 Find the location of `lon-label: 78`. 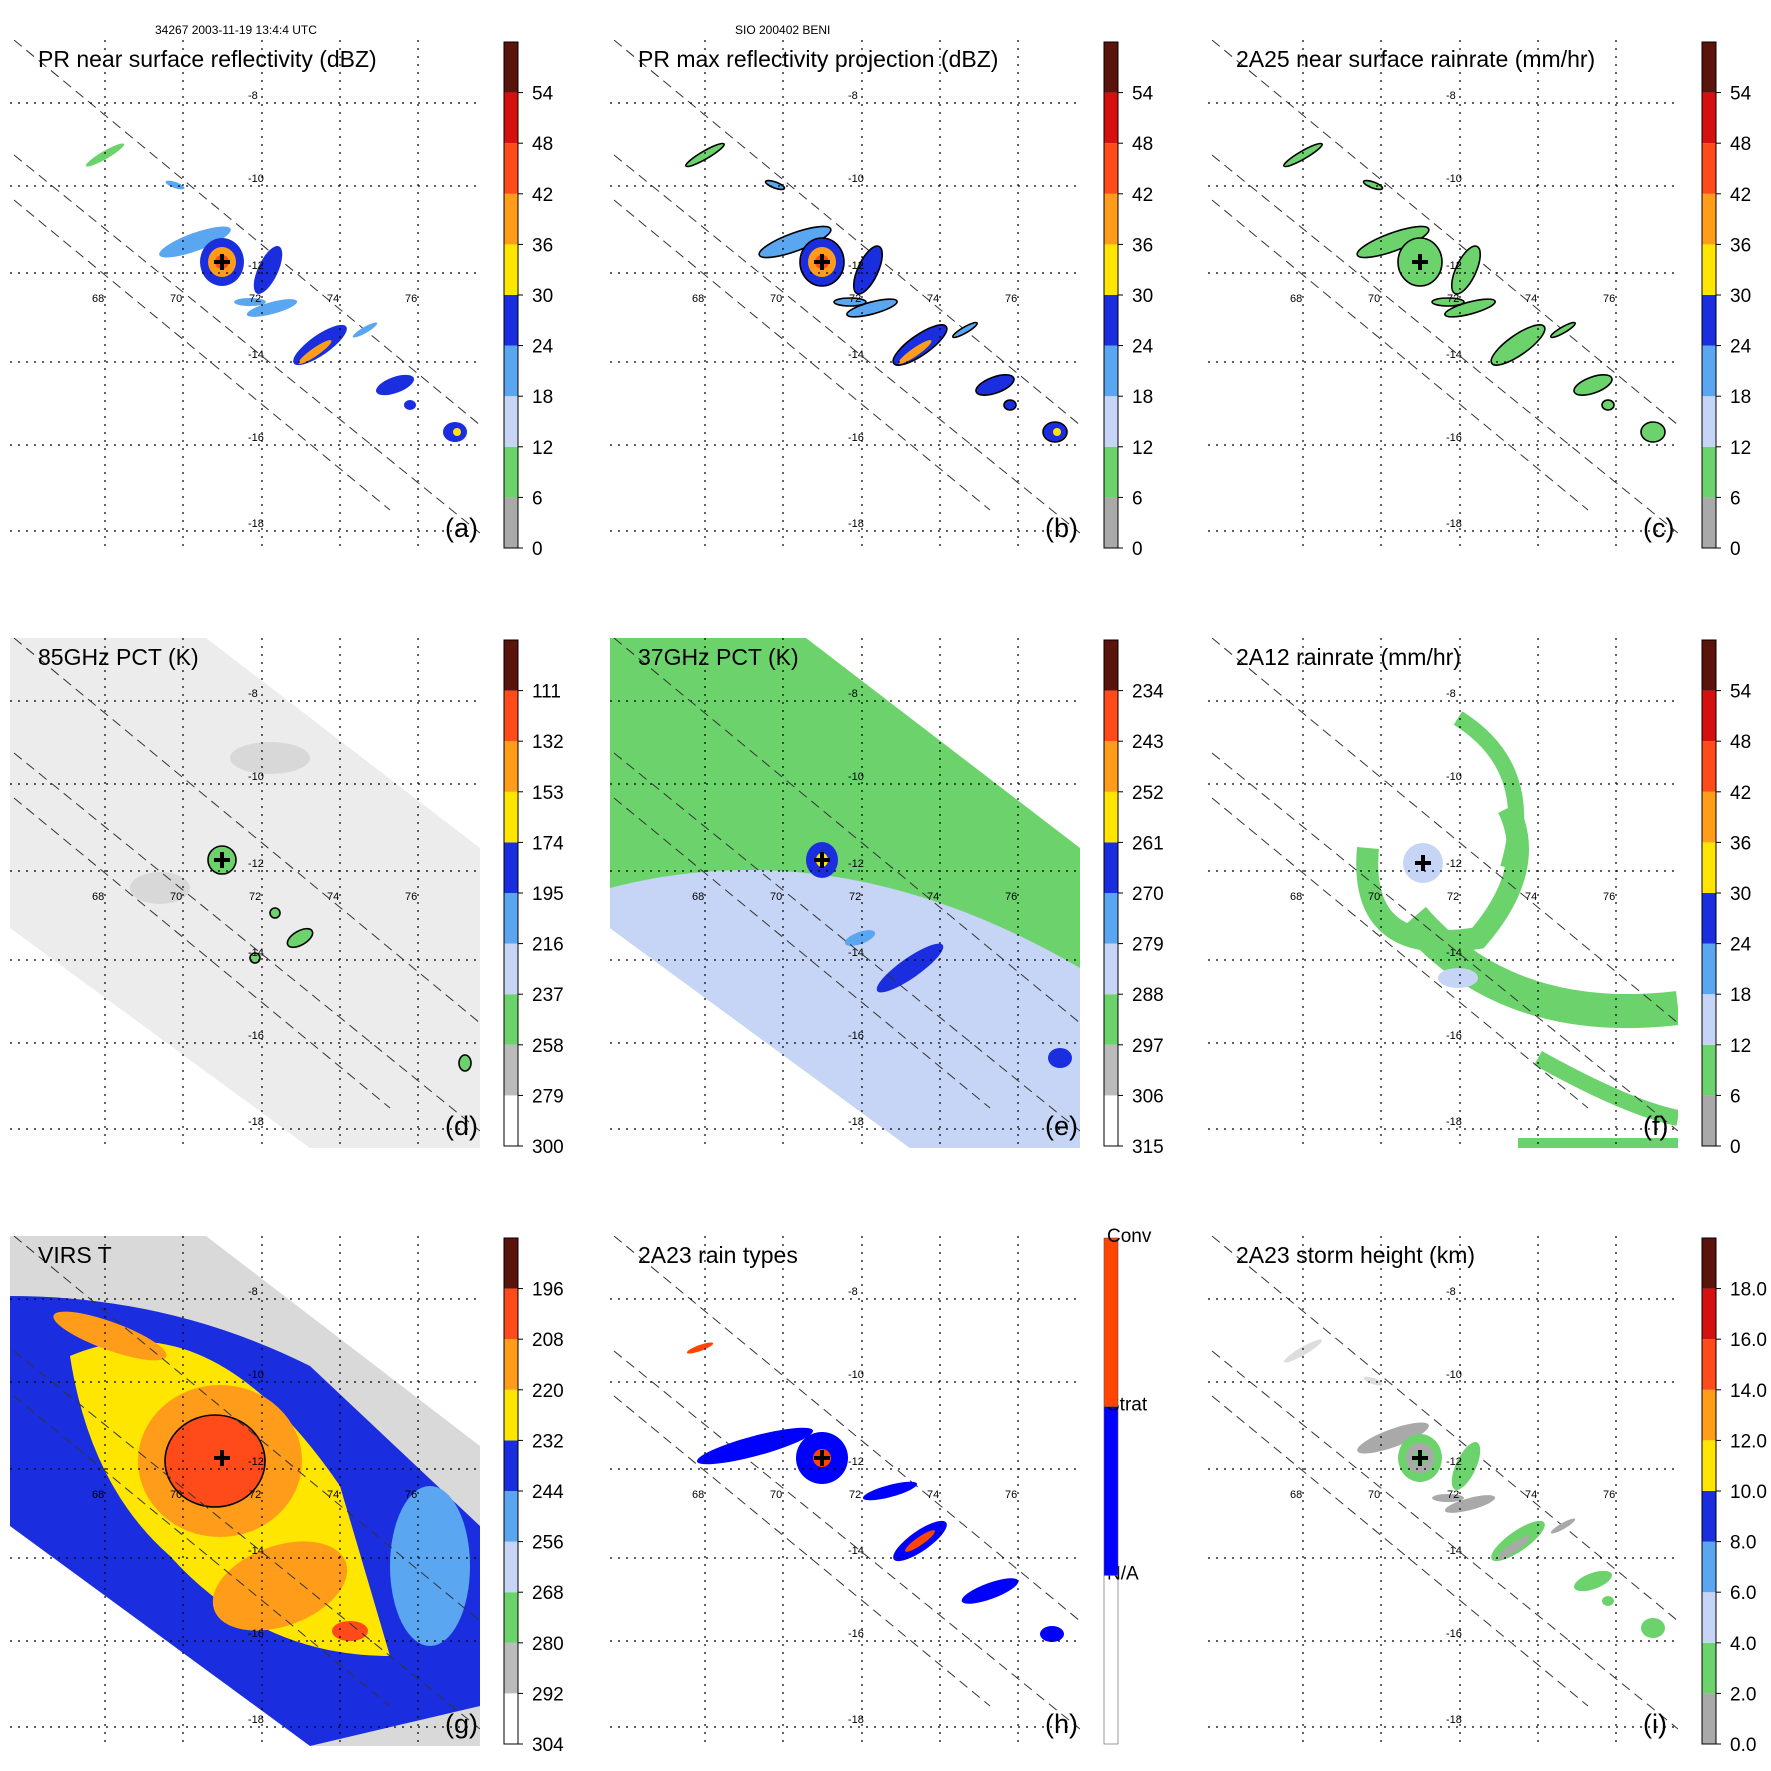

lon-label: 78 is located at coordinates (490, 897).